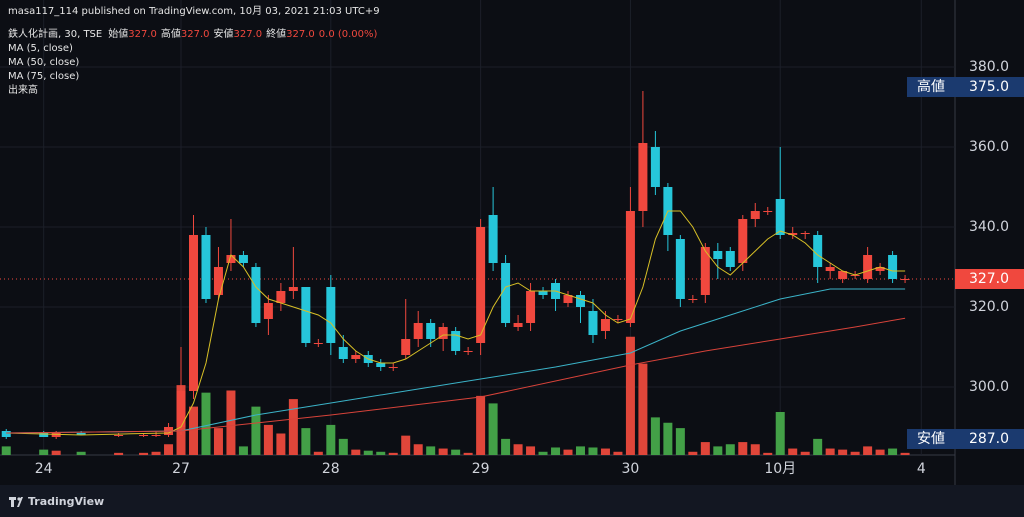 This screenshot has width=1024, height=517. I want to click on brand-name: TradingView, so click(66, 501).